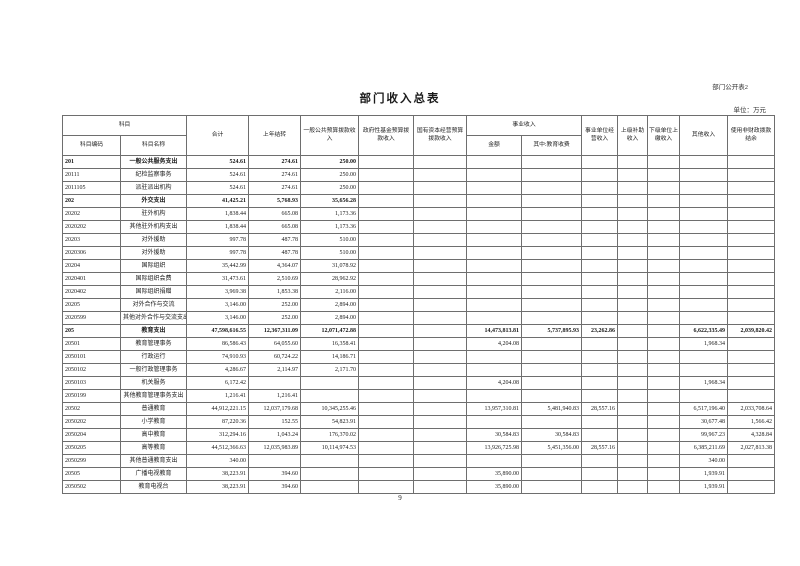 Image resolution: width=800 pixels, height=566 pixels. What do you see at coordinates (330, 266) in the screenshot?
I see `value-cell: 31,078.92` at bounding box center [330, 266].